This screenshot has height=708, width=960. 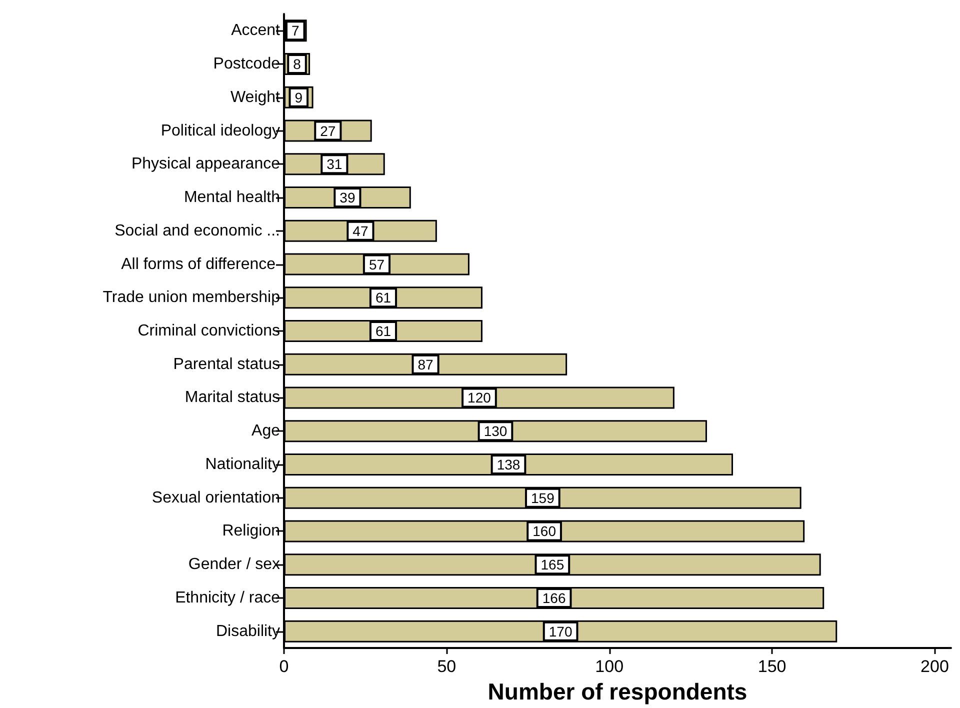 I want to click on y-tick-label: Age, so click(x=266, y=431).